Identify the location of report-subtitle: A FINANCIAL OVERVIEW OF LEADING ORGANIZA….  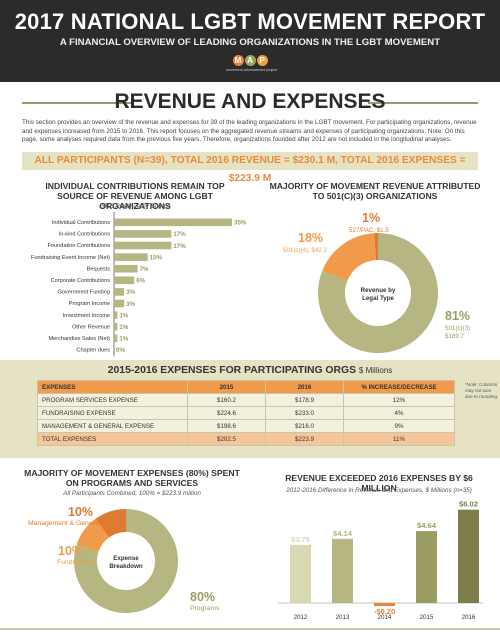
(250, 42).